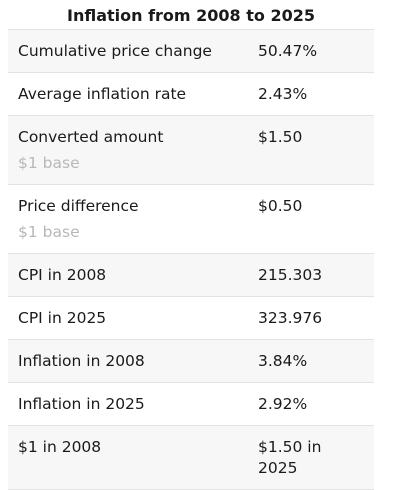  Describe the element at coordinates (290, 318) in the screenshot. I see `row-value: 323.976` at that location.